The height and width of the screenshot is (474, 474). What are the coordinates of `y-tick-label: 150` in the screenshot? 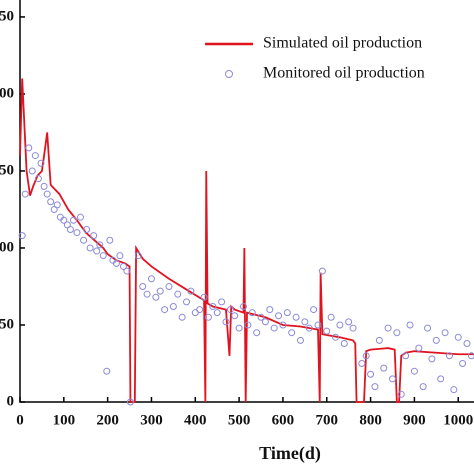 It's located at (7, 170).